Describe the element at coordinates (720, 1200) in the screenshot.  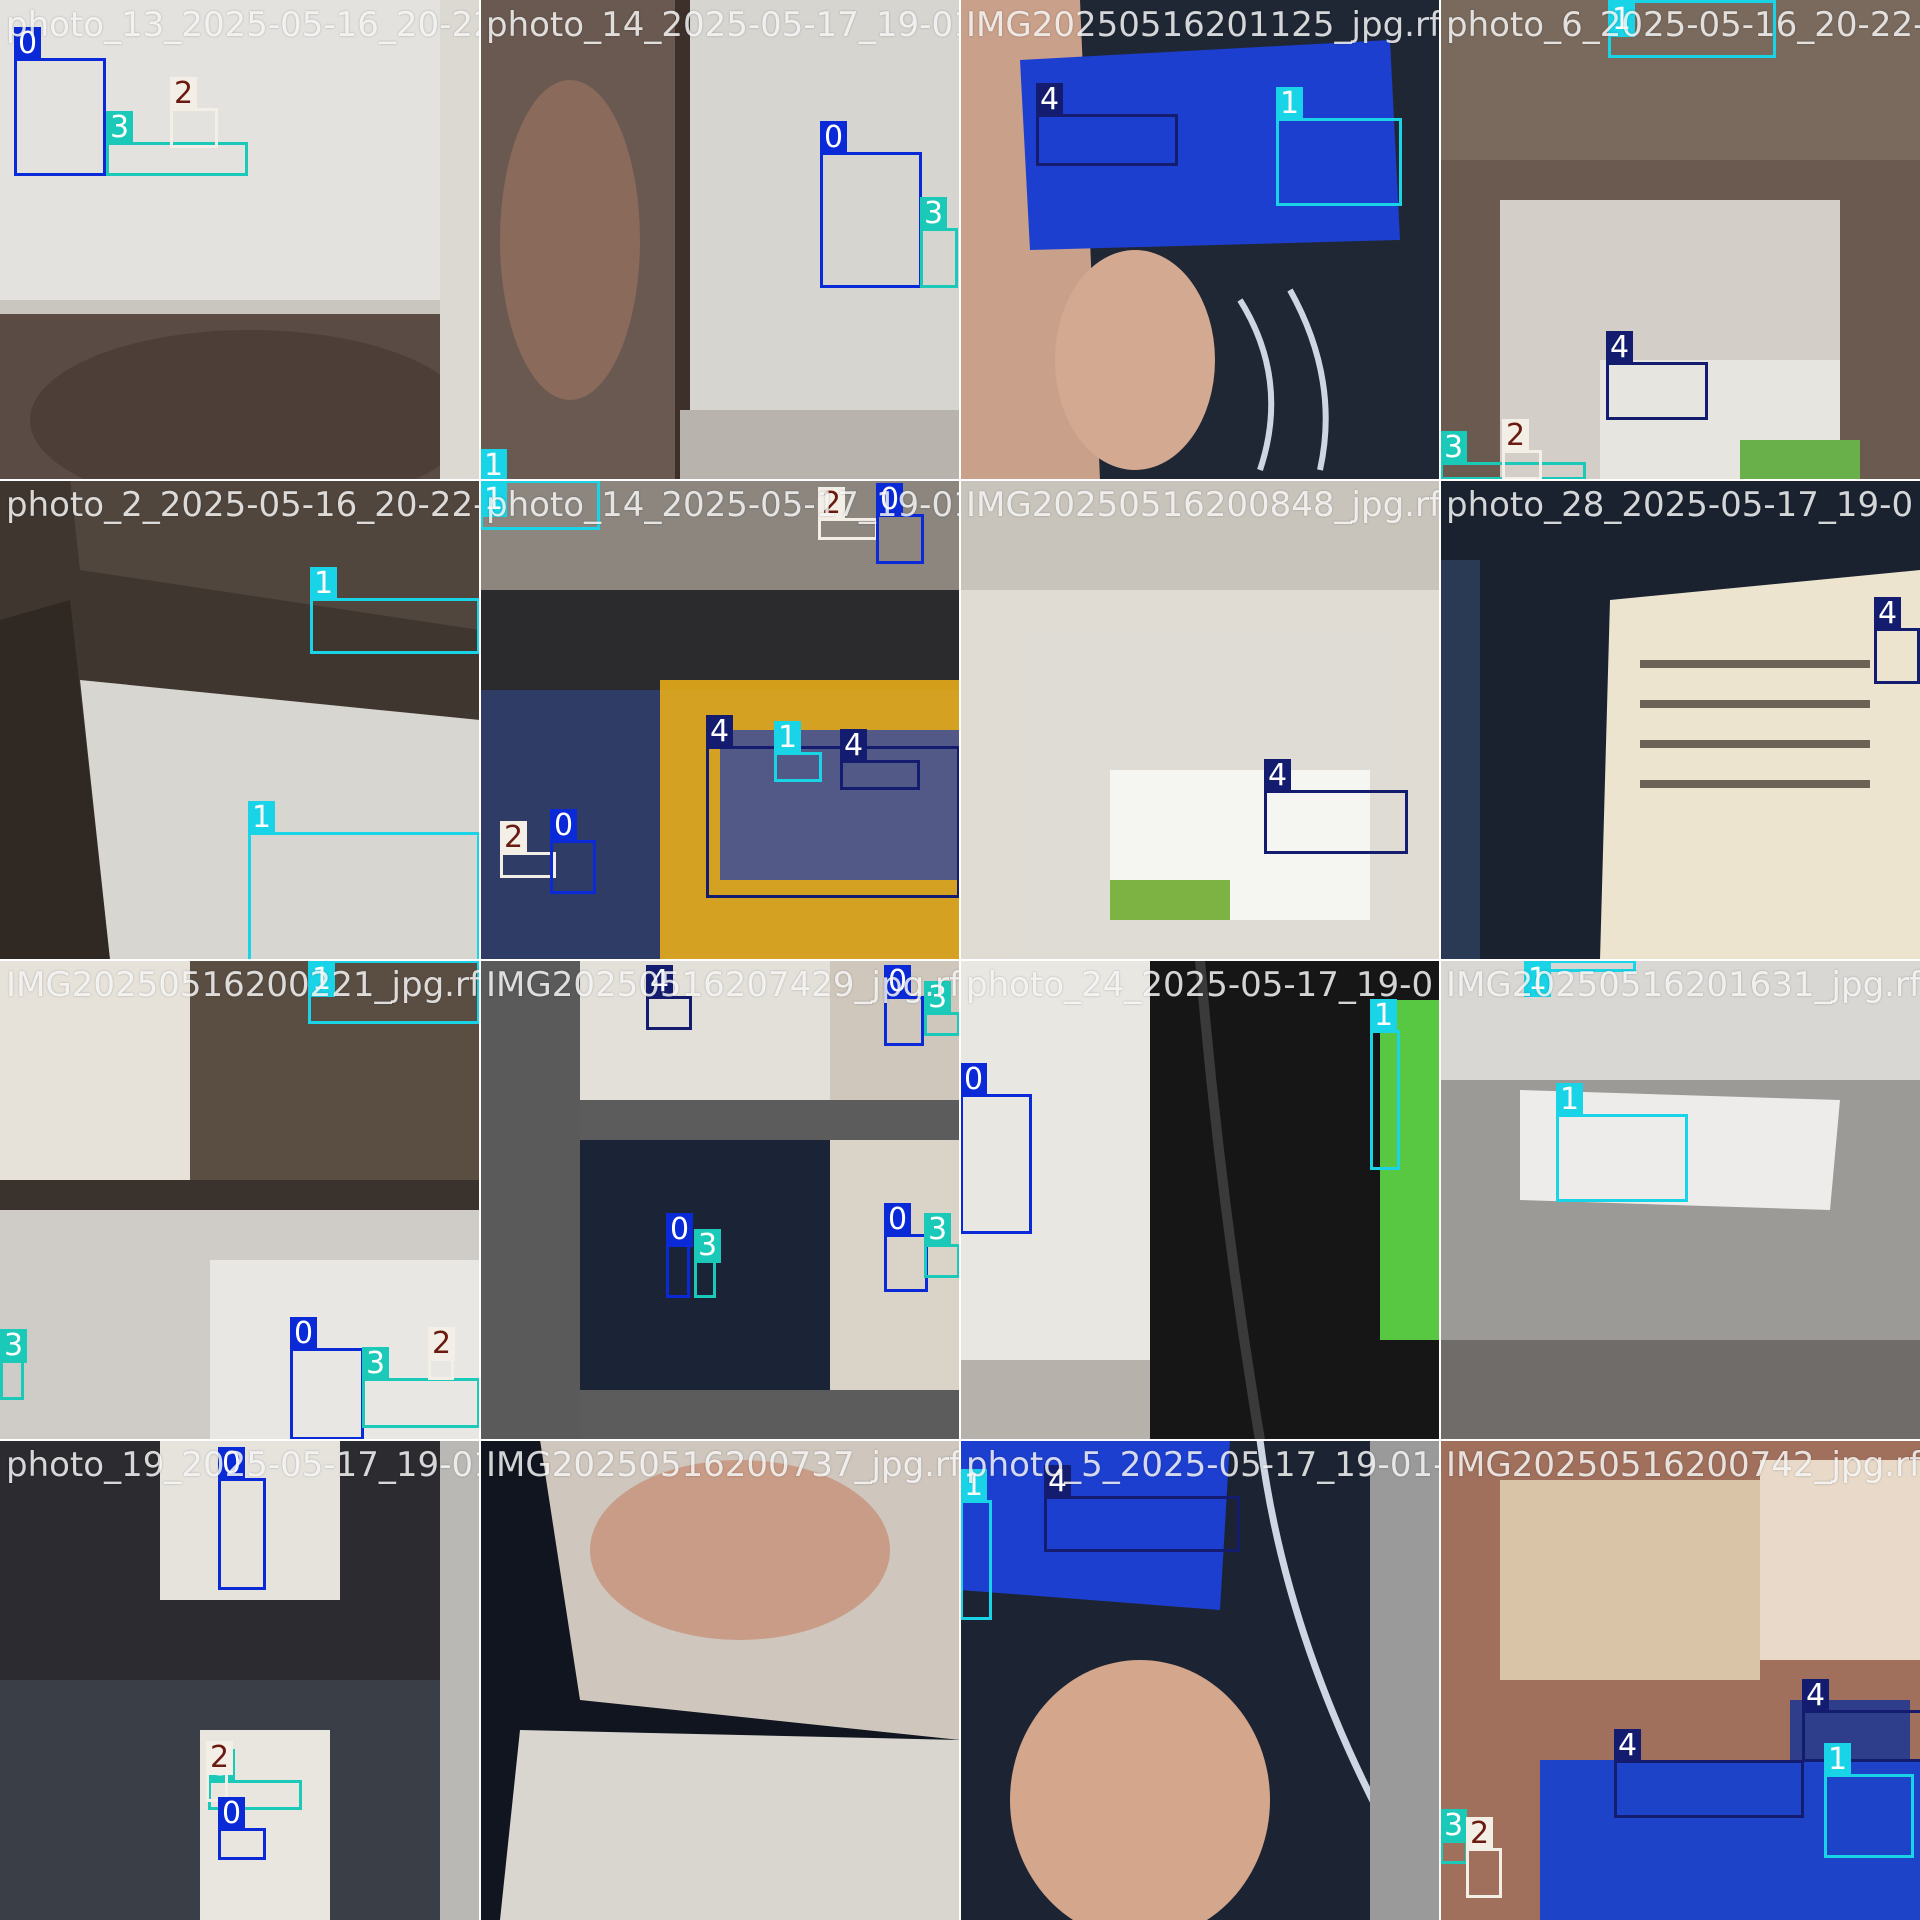
I see `mosaic-tile: 4 0 3 0 3 0 3 IMG20250516207429_jpg.rf.58` at that location.